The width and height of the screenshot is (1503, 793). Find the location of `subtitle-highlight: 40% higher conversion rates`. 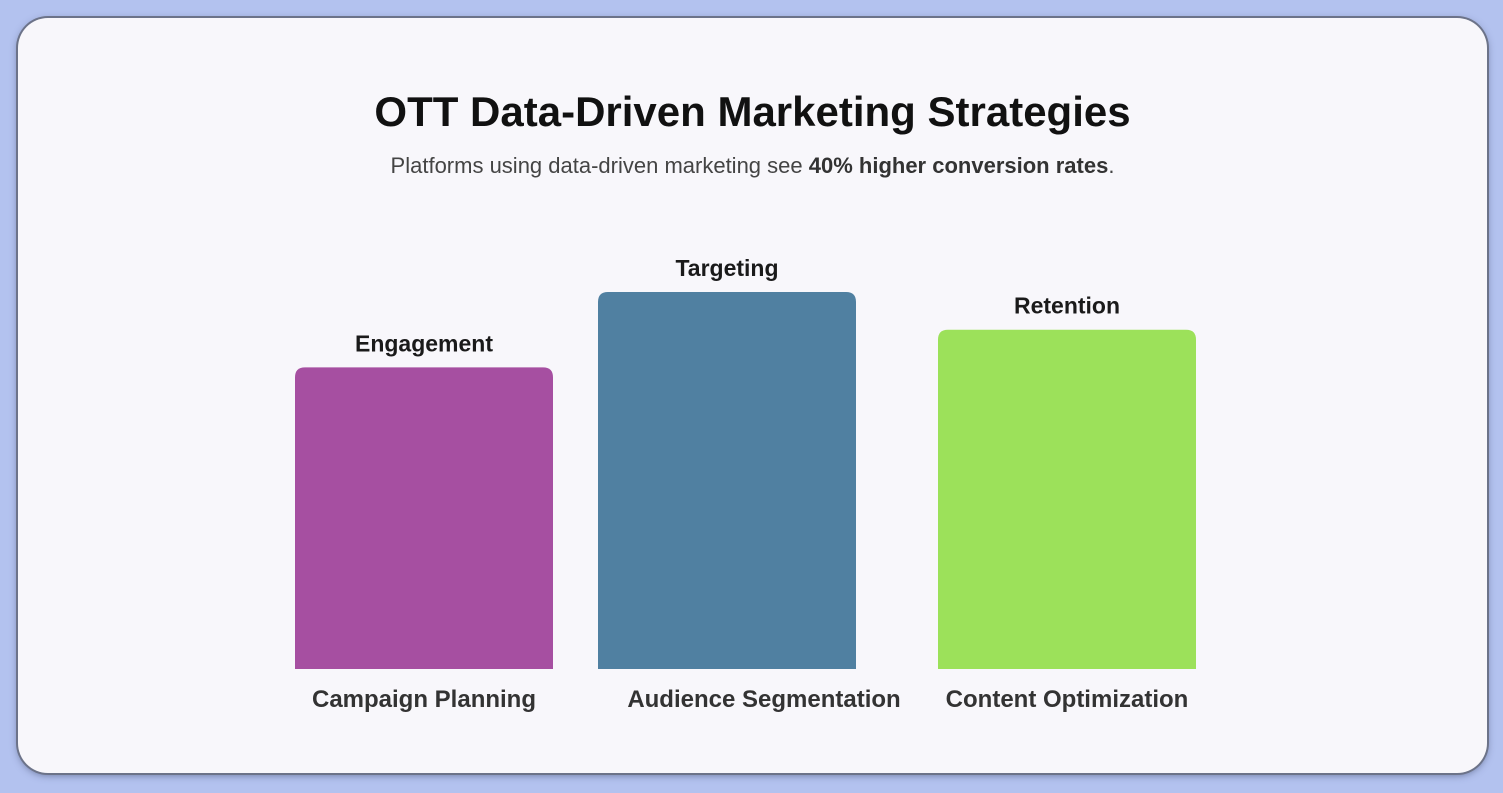

subtitle-highlight: 40% higher conversion rates is located at coordinates (958, 165).